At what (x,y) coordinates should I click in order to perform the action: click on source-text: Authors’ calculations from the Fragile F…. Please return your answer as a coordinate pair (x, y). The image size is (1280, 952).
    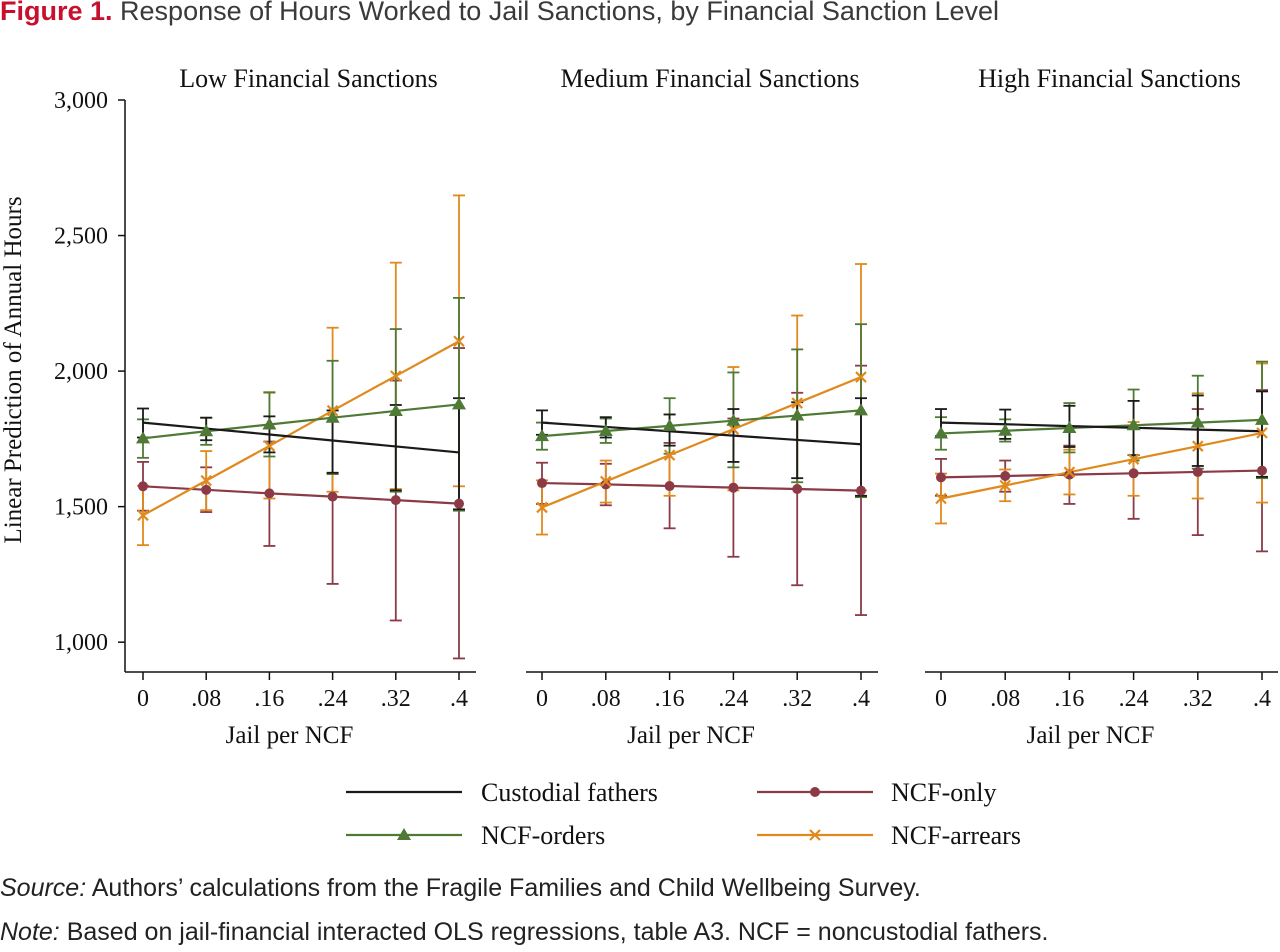
    Looking at the image, I should click on (506, 888).